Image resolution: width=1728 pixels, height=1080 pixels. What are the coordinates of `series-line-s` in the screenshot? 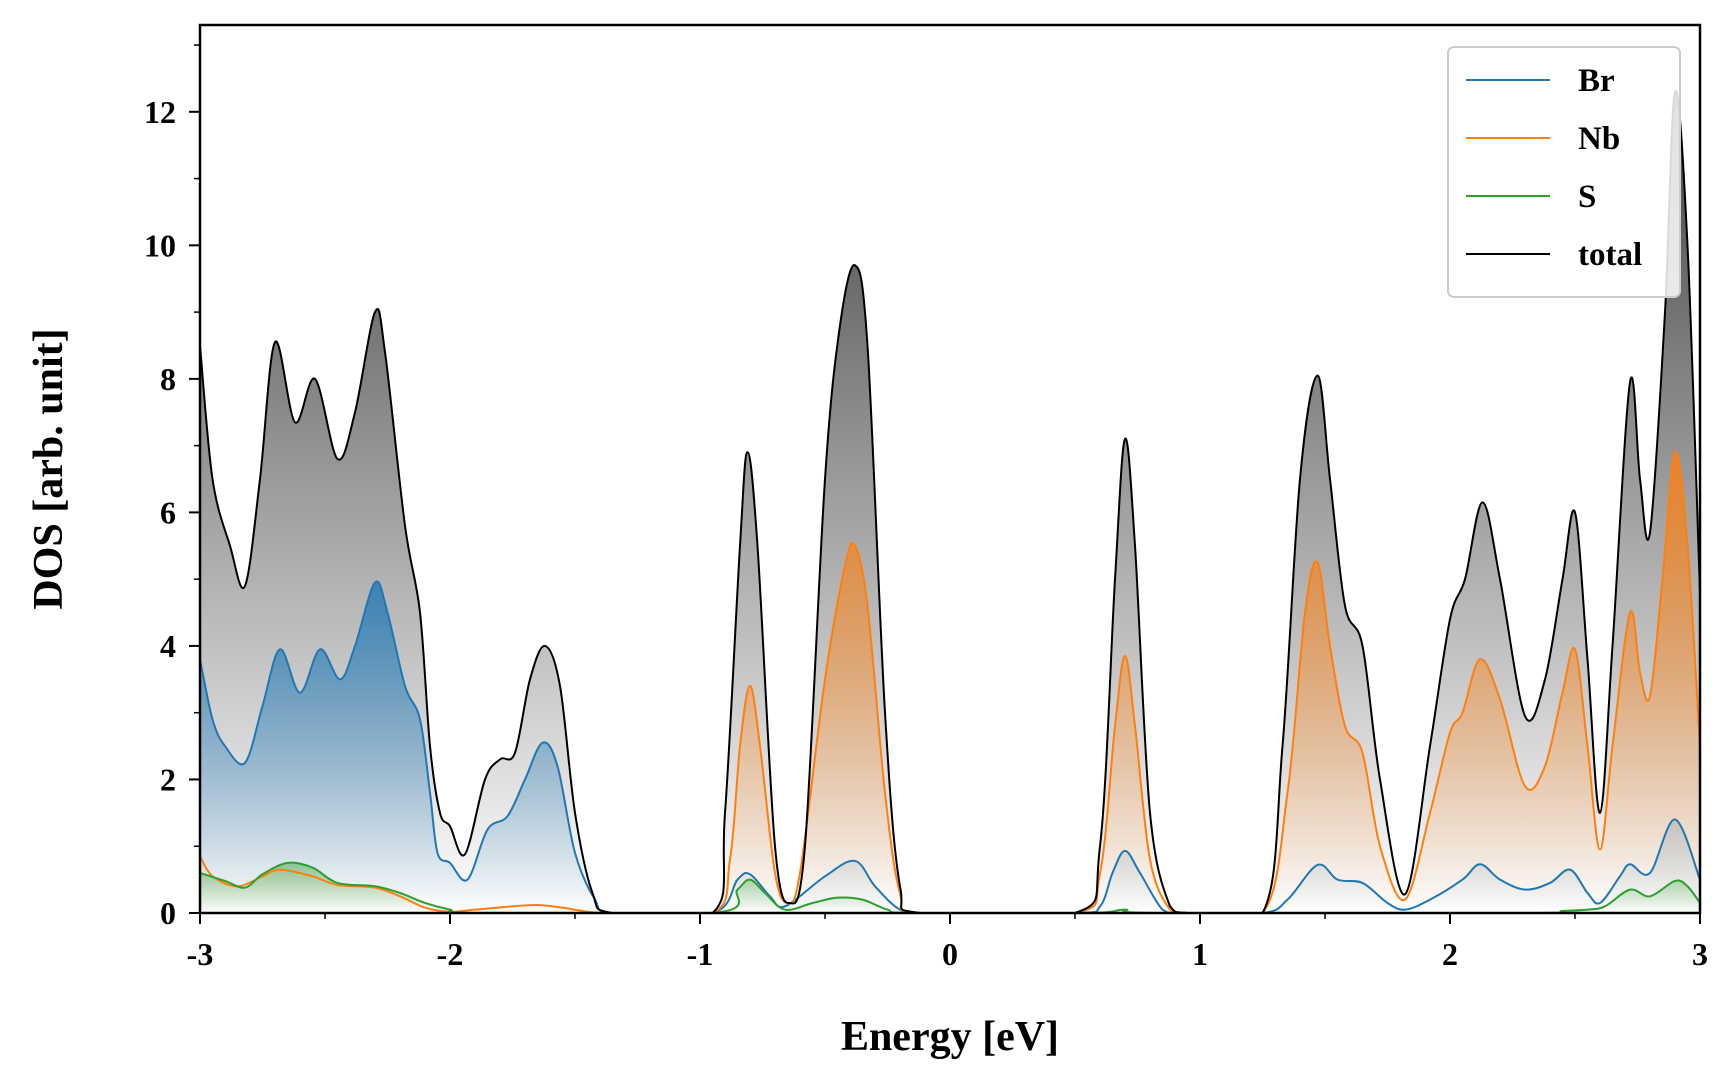 It's located at (950, 888).